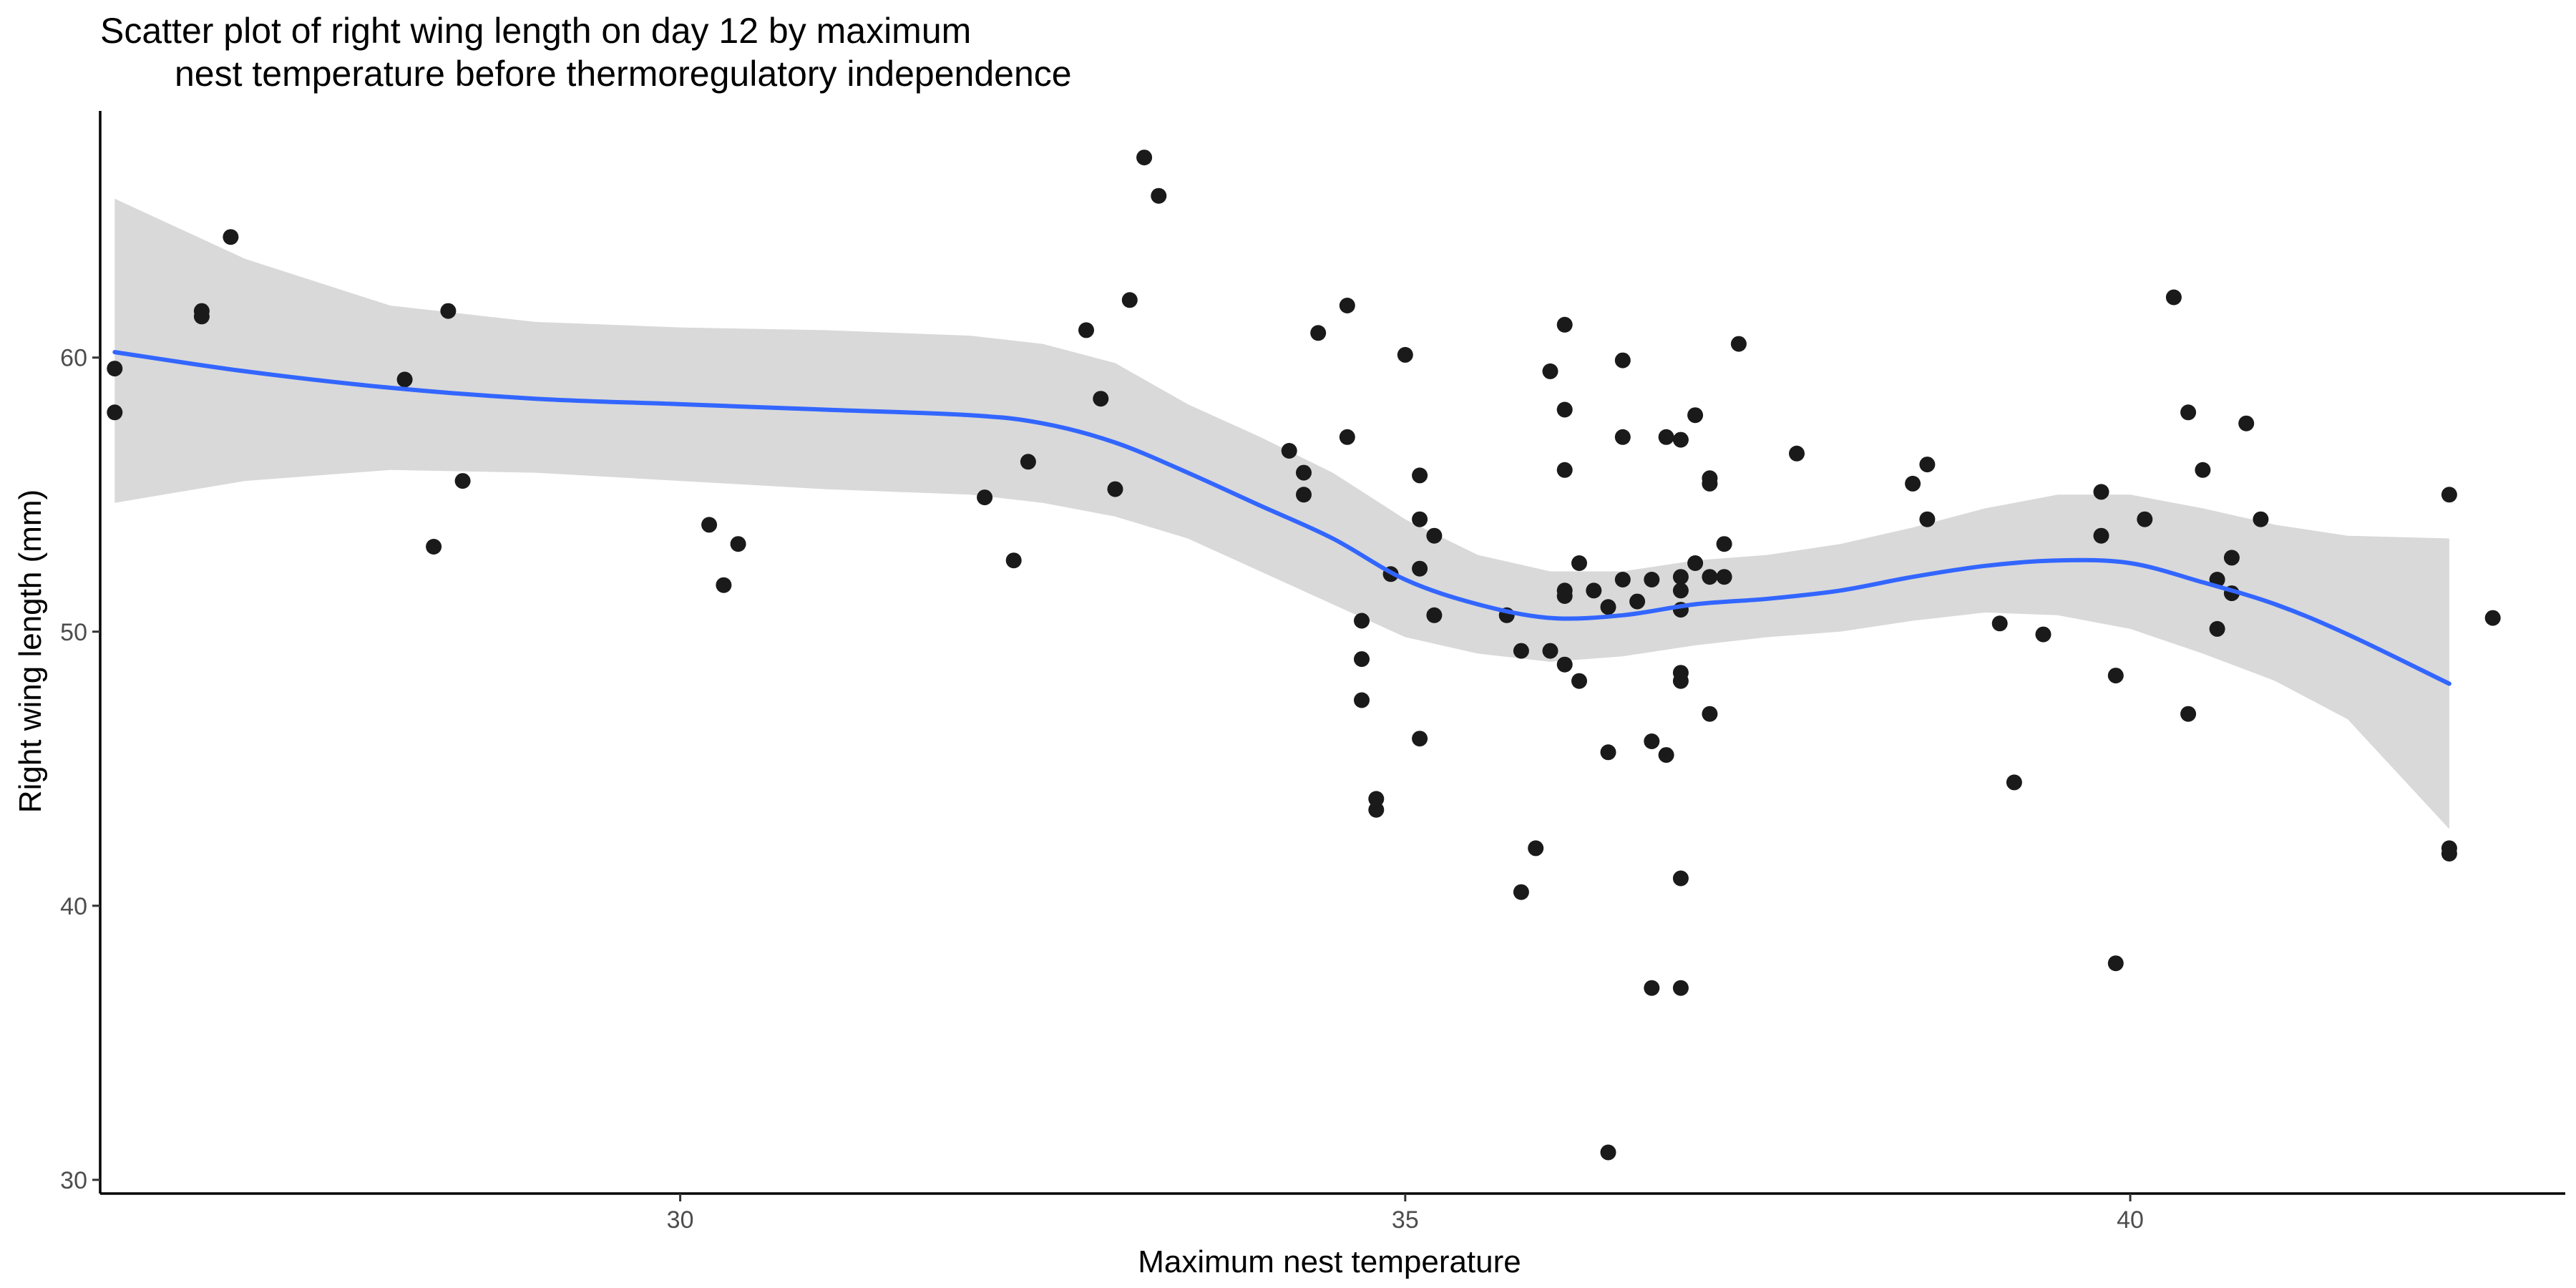 This screenshot has width=2576, height=1288. I want to click on y-tick-label-60: 60, so click(73, 358).